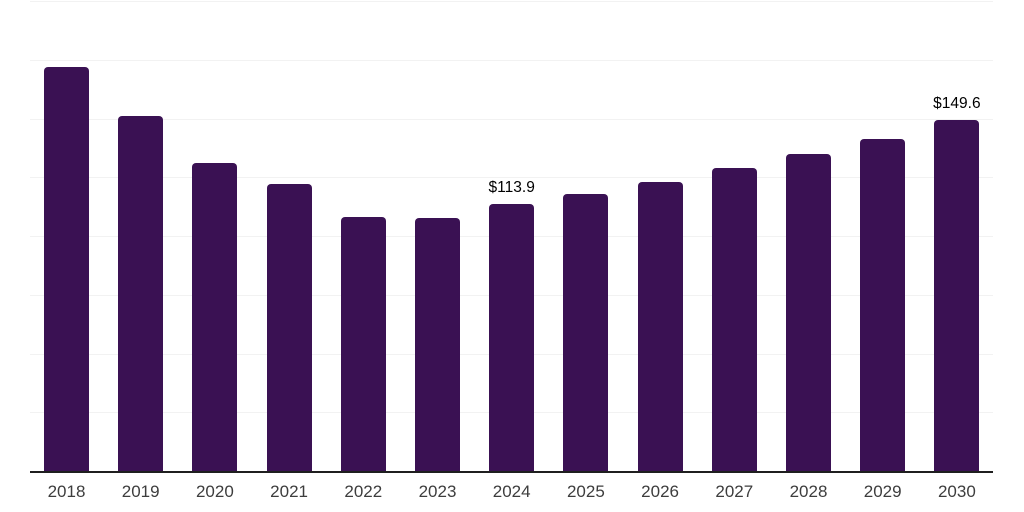  Describe the element at coordinates (512, 338) in the screenshot. I see `bar-2024` at that location.